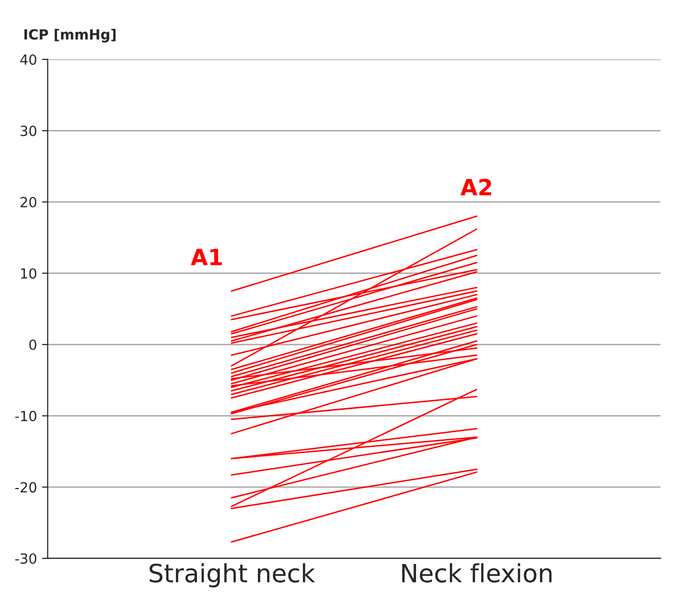 The image size is (681, 594). What do you see at coordinates (477, 573) in the screenshot?
I see `x-tick-label: Neck flexion` at bounding box center [477, 573].